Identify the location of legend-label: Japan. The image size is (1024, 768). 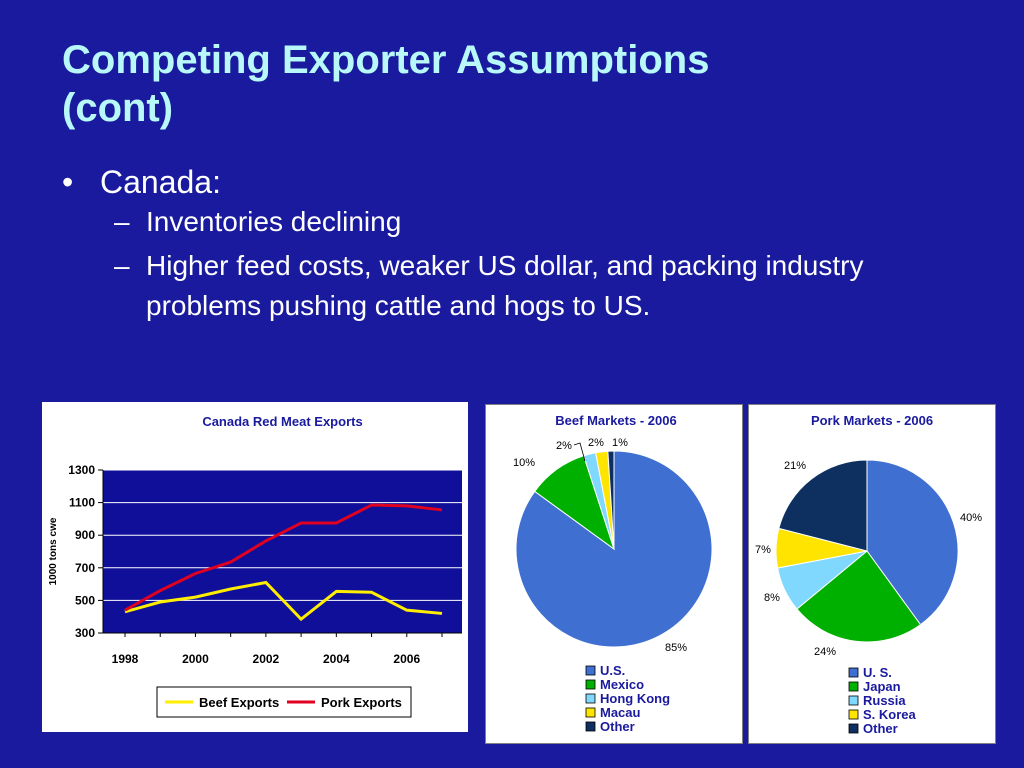
(882, 686).